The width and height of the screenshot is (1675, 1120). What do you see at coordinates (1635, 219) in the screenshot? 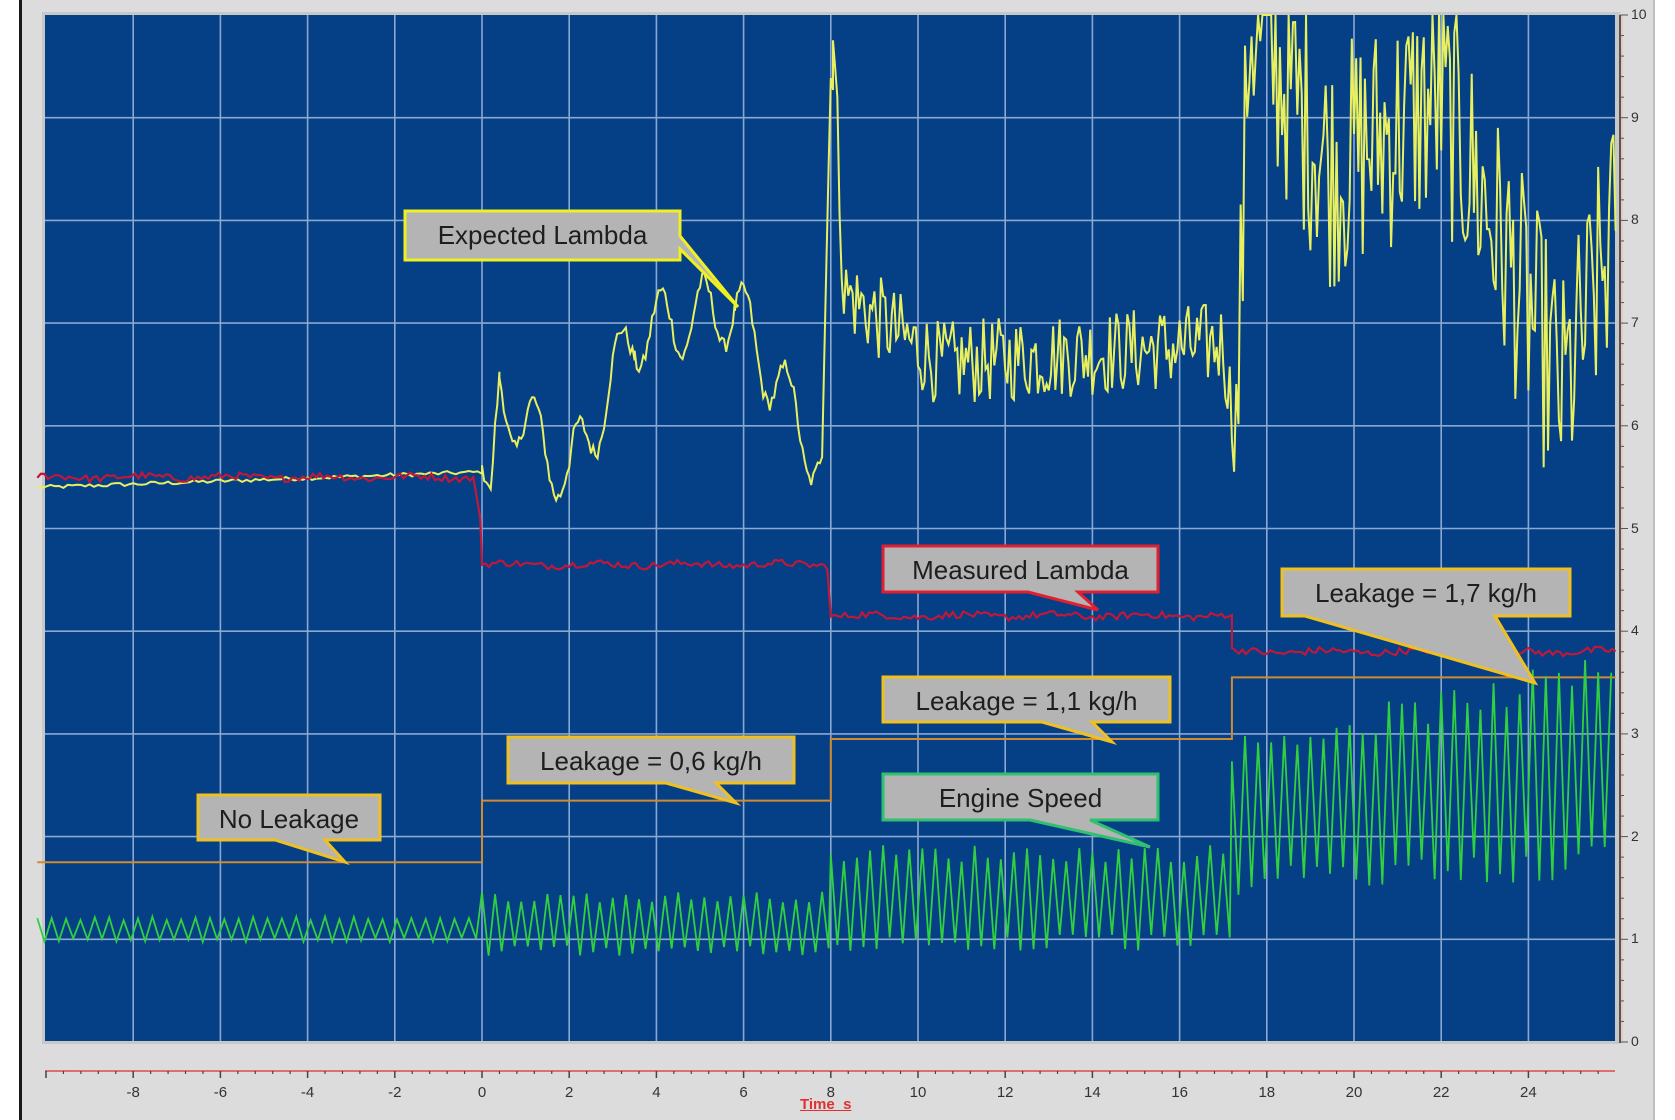
I see `y-tick-label: 8` at bounding box center [1635, 219].